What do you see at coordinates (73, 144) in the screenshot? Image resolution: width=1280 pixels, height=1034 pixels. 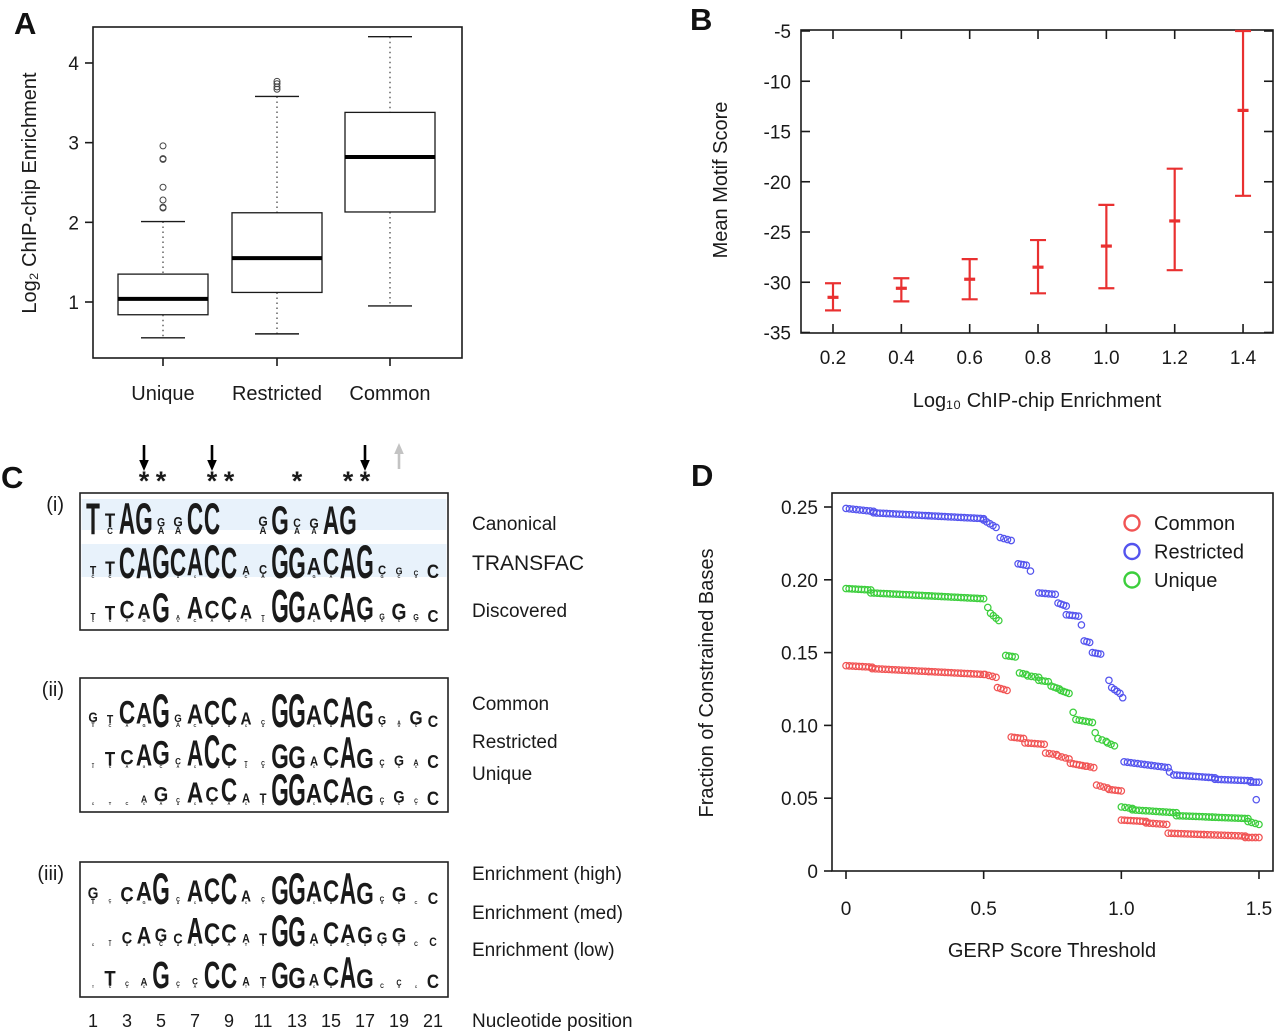 I see `y-tick-label: 3` at bounding box center [73, 144].